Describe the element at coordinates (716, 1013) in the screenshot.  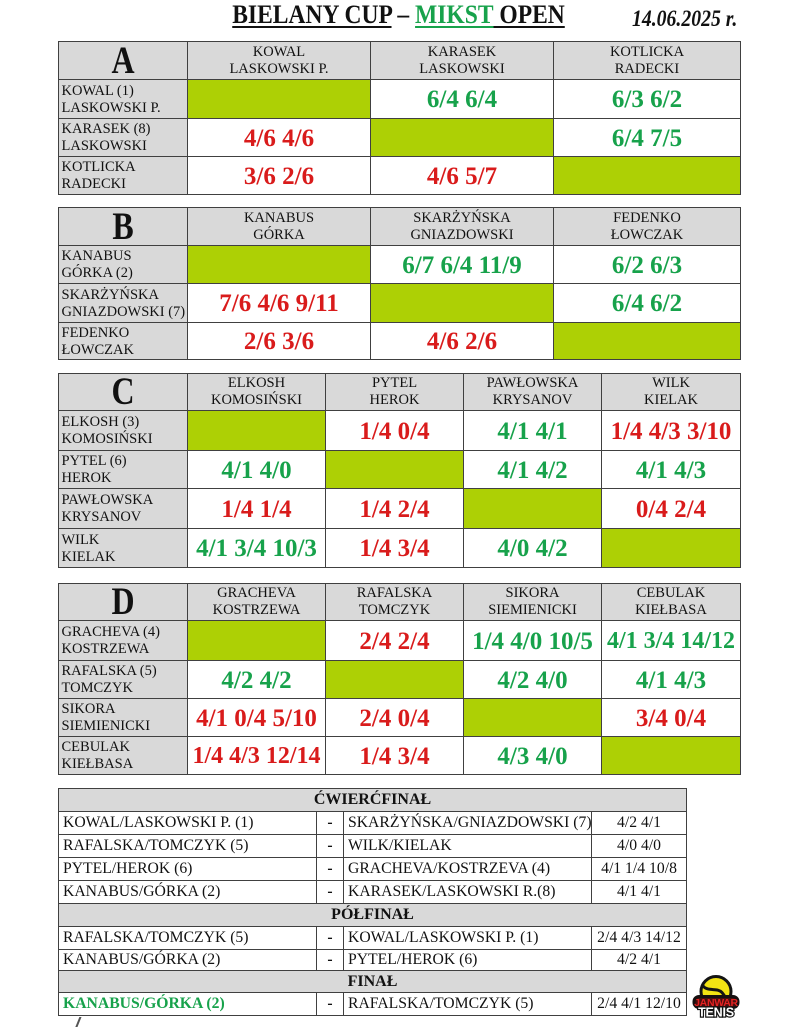
I see `svg-text: TENIS` at that location.